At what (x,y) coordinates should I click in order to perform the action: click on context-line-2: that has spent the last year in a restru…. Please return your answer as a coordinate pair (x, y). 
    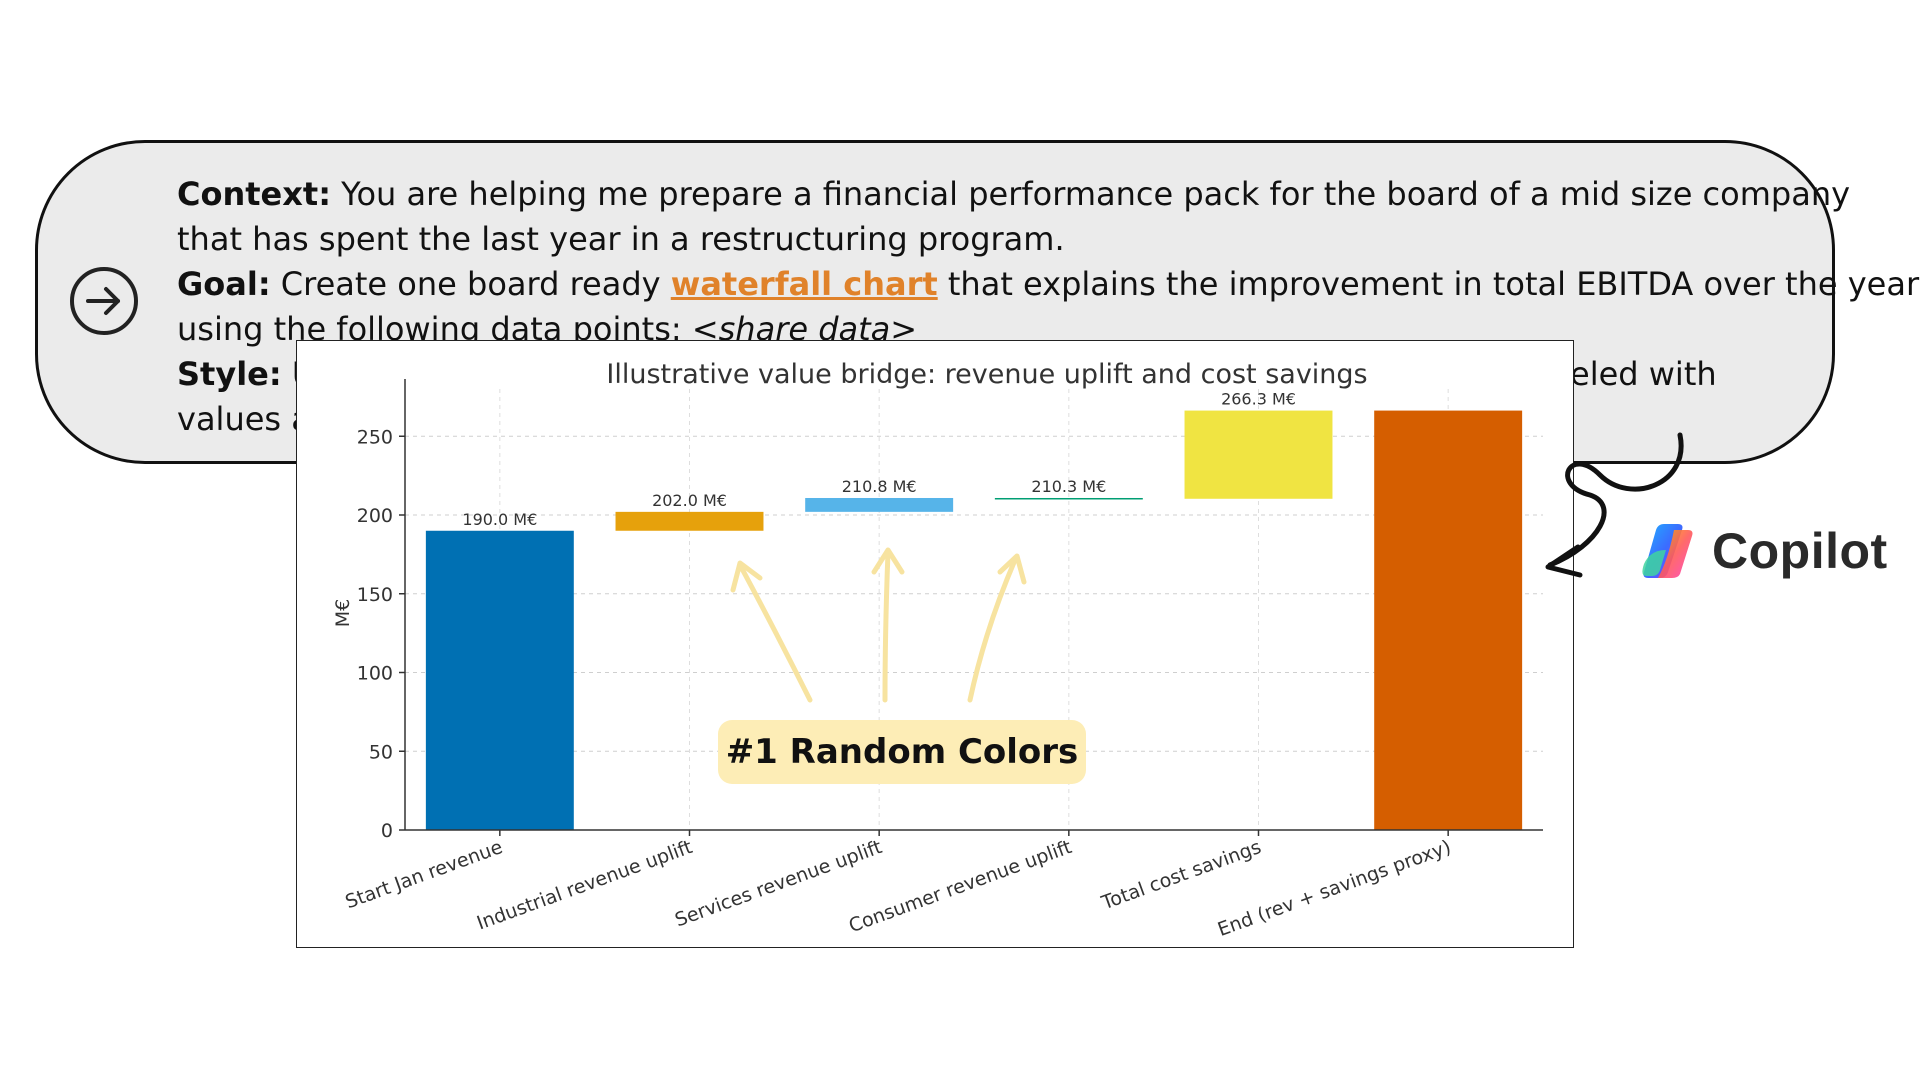
    Looking at the image, I should click on (621, 239).